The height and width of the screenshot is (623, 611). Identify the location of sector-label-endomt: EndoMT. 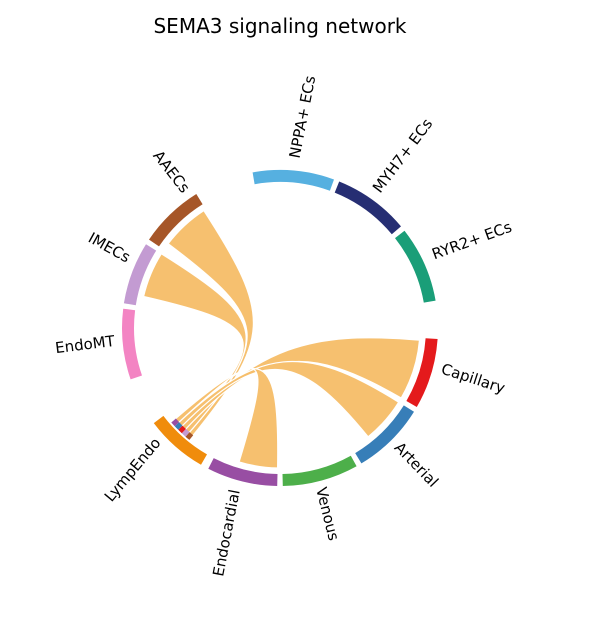
(85, 344).